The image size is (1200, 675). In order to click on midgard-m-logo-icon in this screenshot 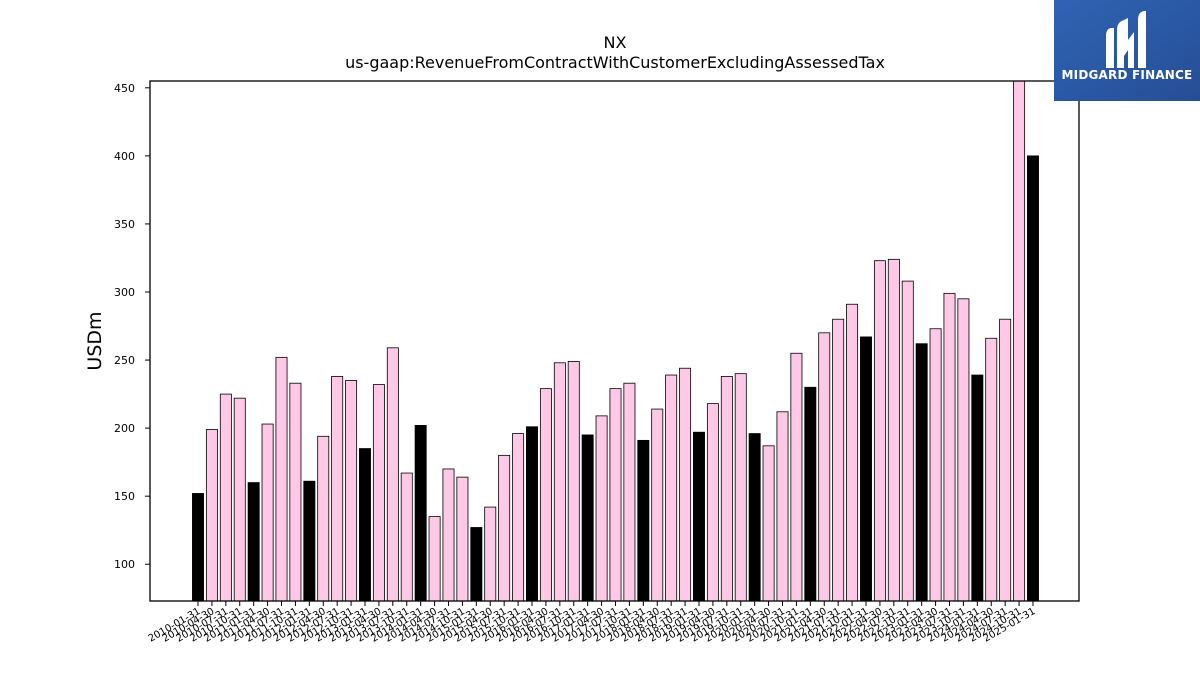, I will do `click(1127, 50)`.